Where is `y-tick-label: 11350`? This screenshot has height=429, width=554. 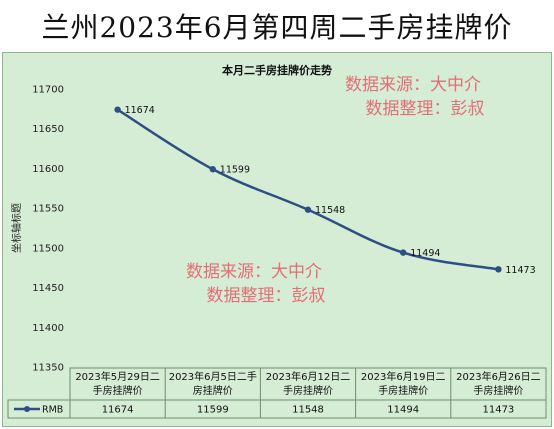
y-tick-label: 11350 is located at coordinates (48, 368).